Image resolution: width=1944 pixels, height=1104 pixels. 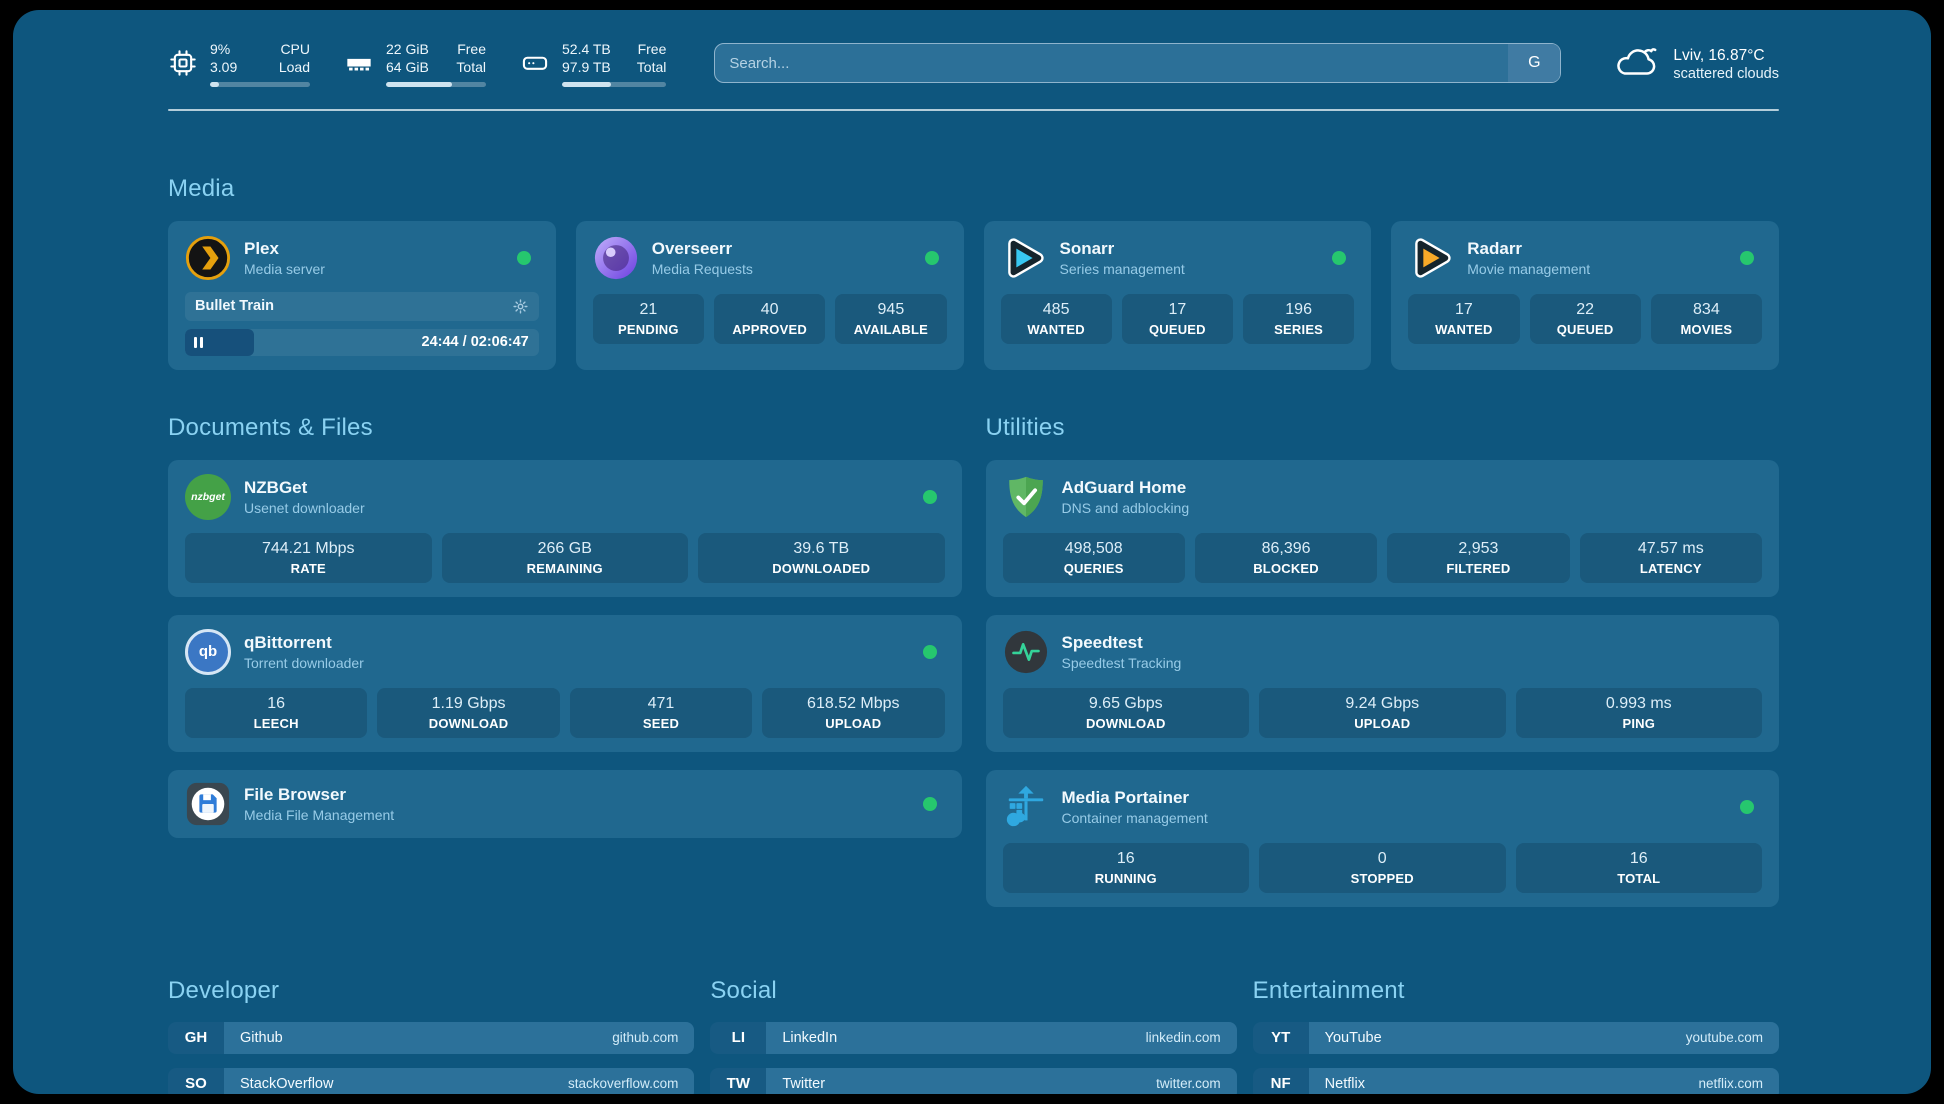 I want to click on app-subtitle: Torrent downloader, so click(x=304, y=662).